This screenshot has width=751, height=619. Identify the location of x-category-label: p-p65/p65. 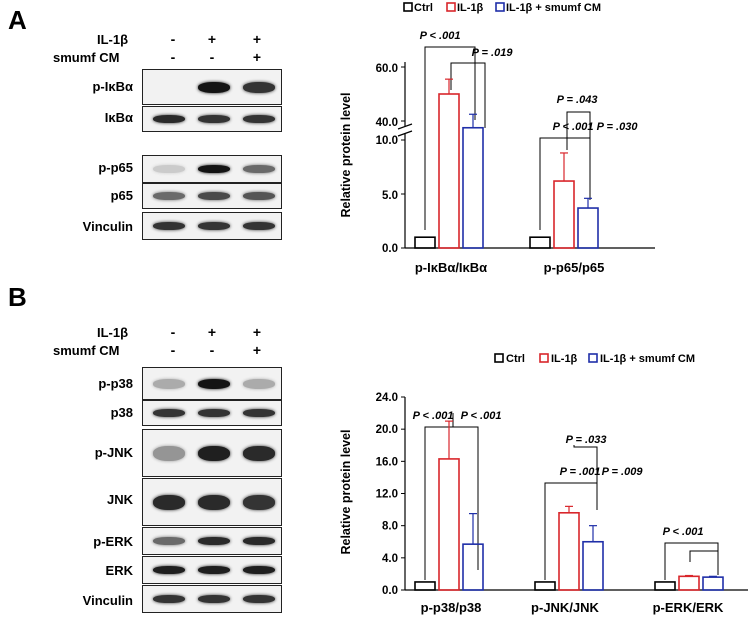
(574, 267).